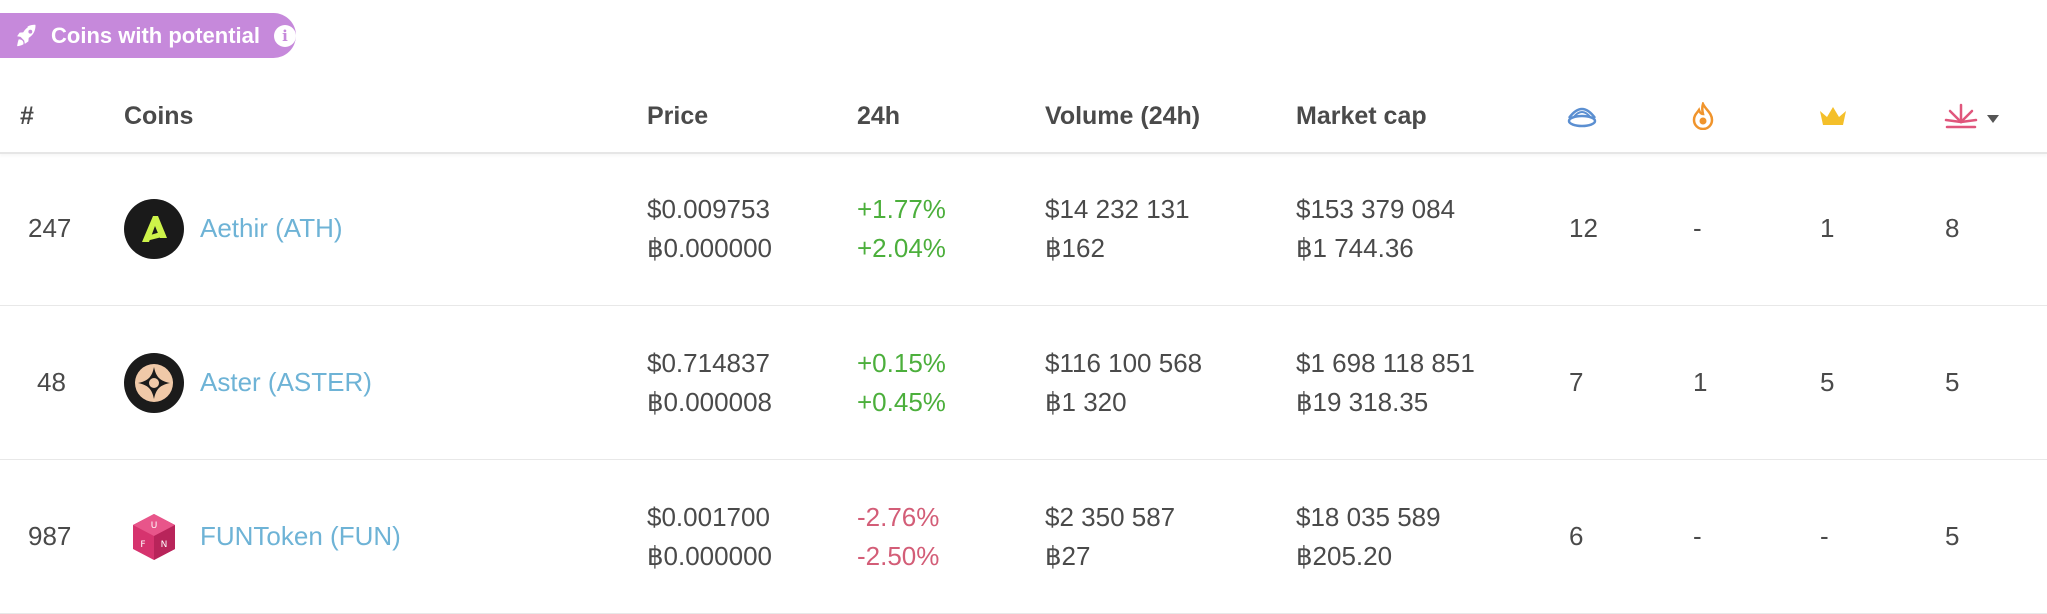 The width and height of the screenshot is (2047, 614). Describe the element at coordinates (708, 362) in the screenshot. I see `price-usd: $0.714837` at that location.